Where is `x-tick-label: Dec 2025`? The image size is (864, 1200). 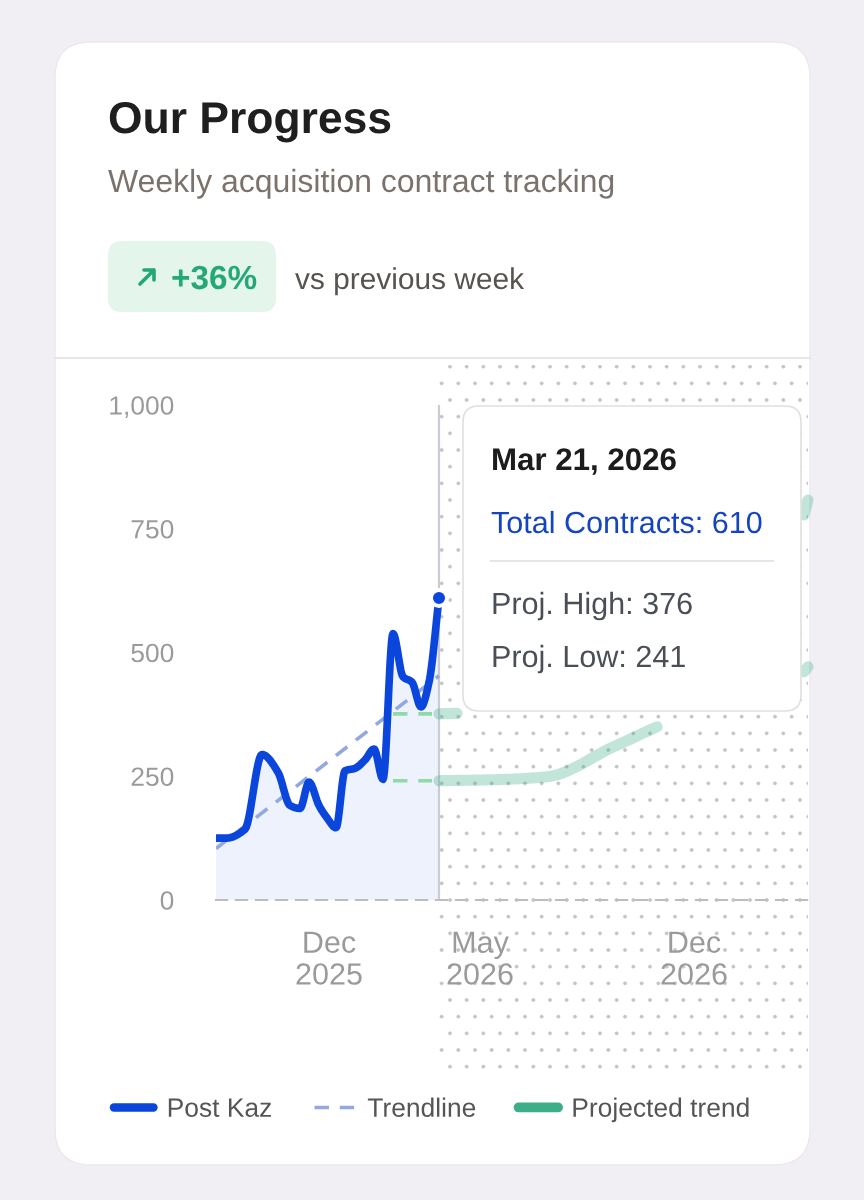
x-tick-label: Dec 2025 is located at coordinates (329, 958).